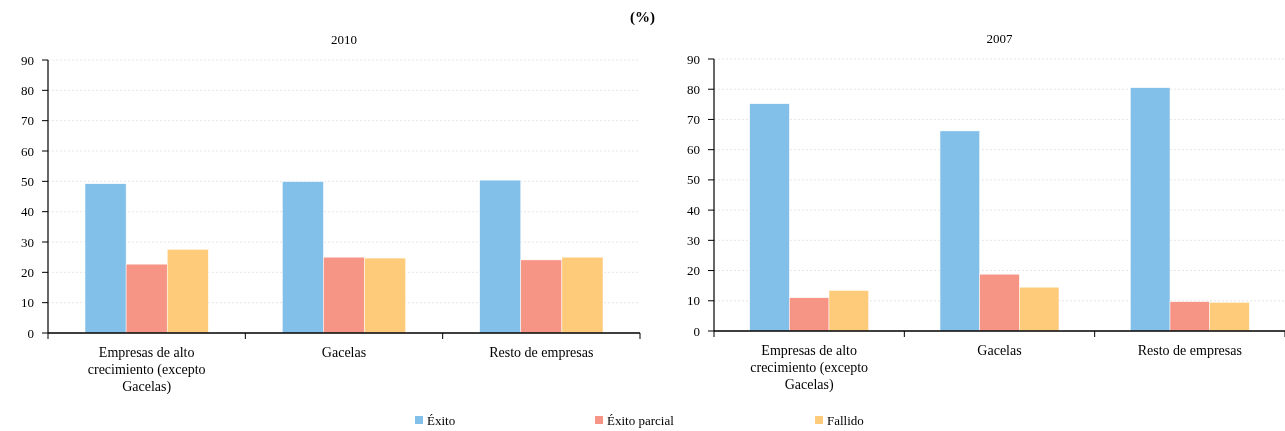 The image size is (1285, 431). I want to click on legend-label: Éxito parcial, so click(641, 420).